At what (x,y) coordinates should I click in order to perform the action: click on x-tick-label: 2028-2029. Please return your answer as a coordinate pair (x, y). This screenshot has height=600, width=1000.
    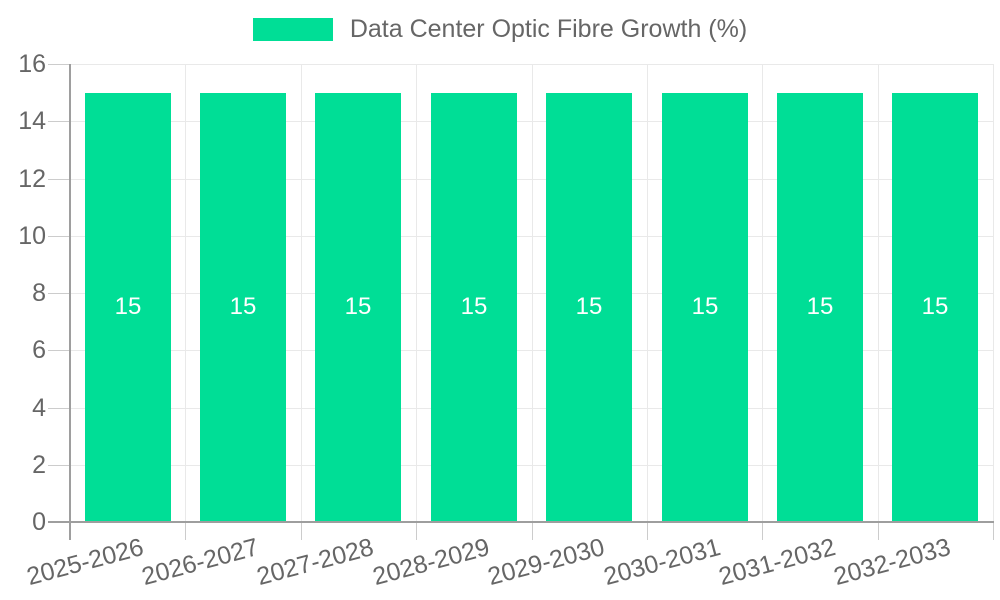
    Looking at the image, I should click on (431, 562).